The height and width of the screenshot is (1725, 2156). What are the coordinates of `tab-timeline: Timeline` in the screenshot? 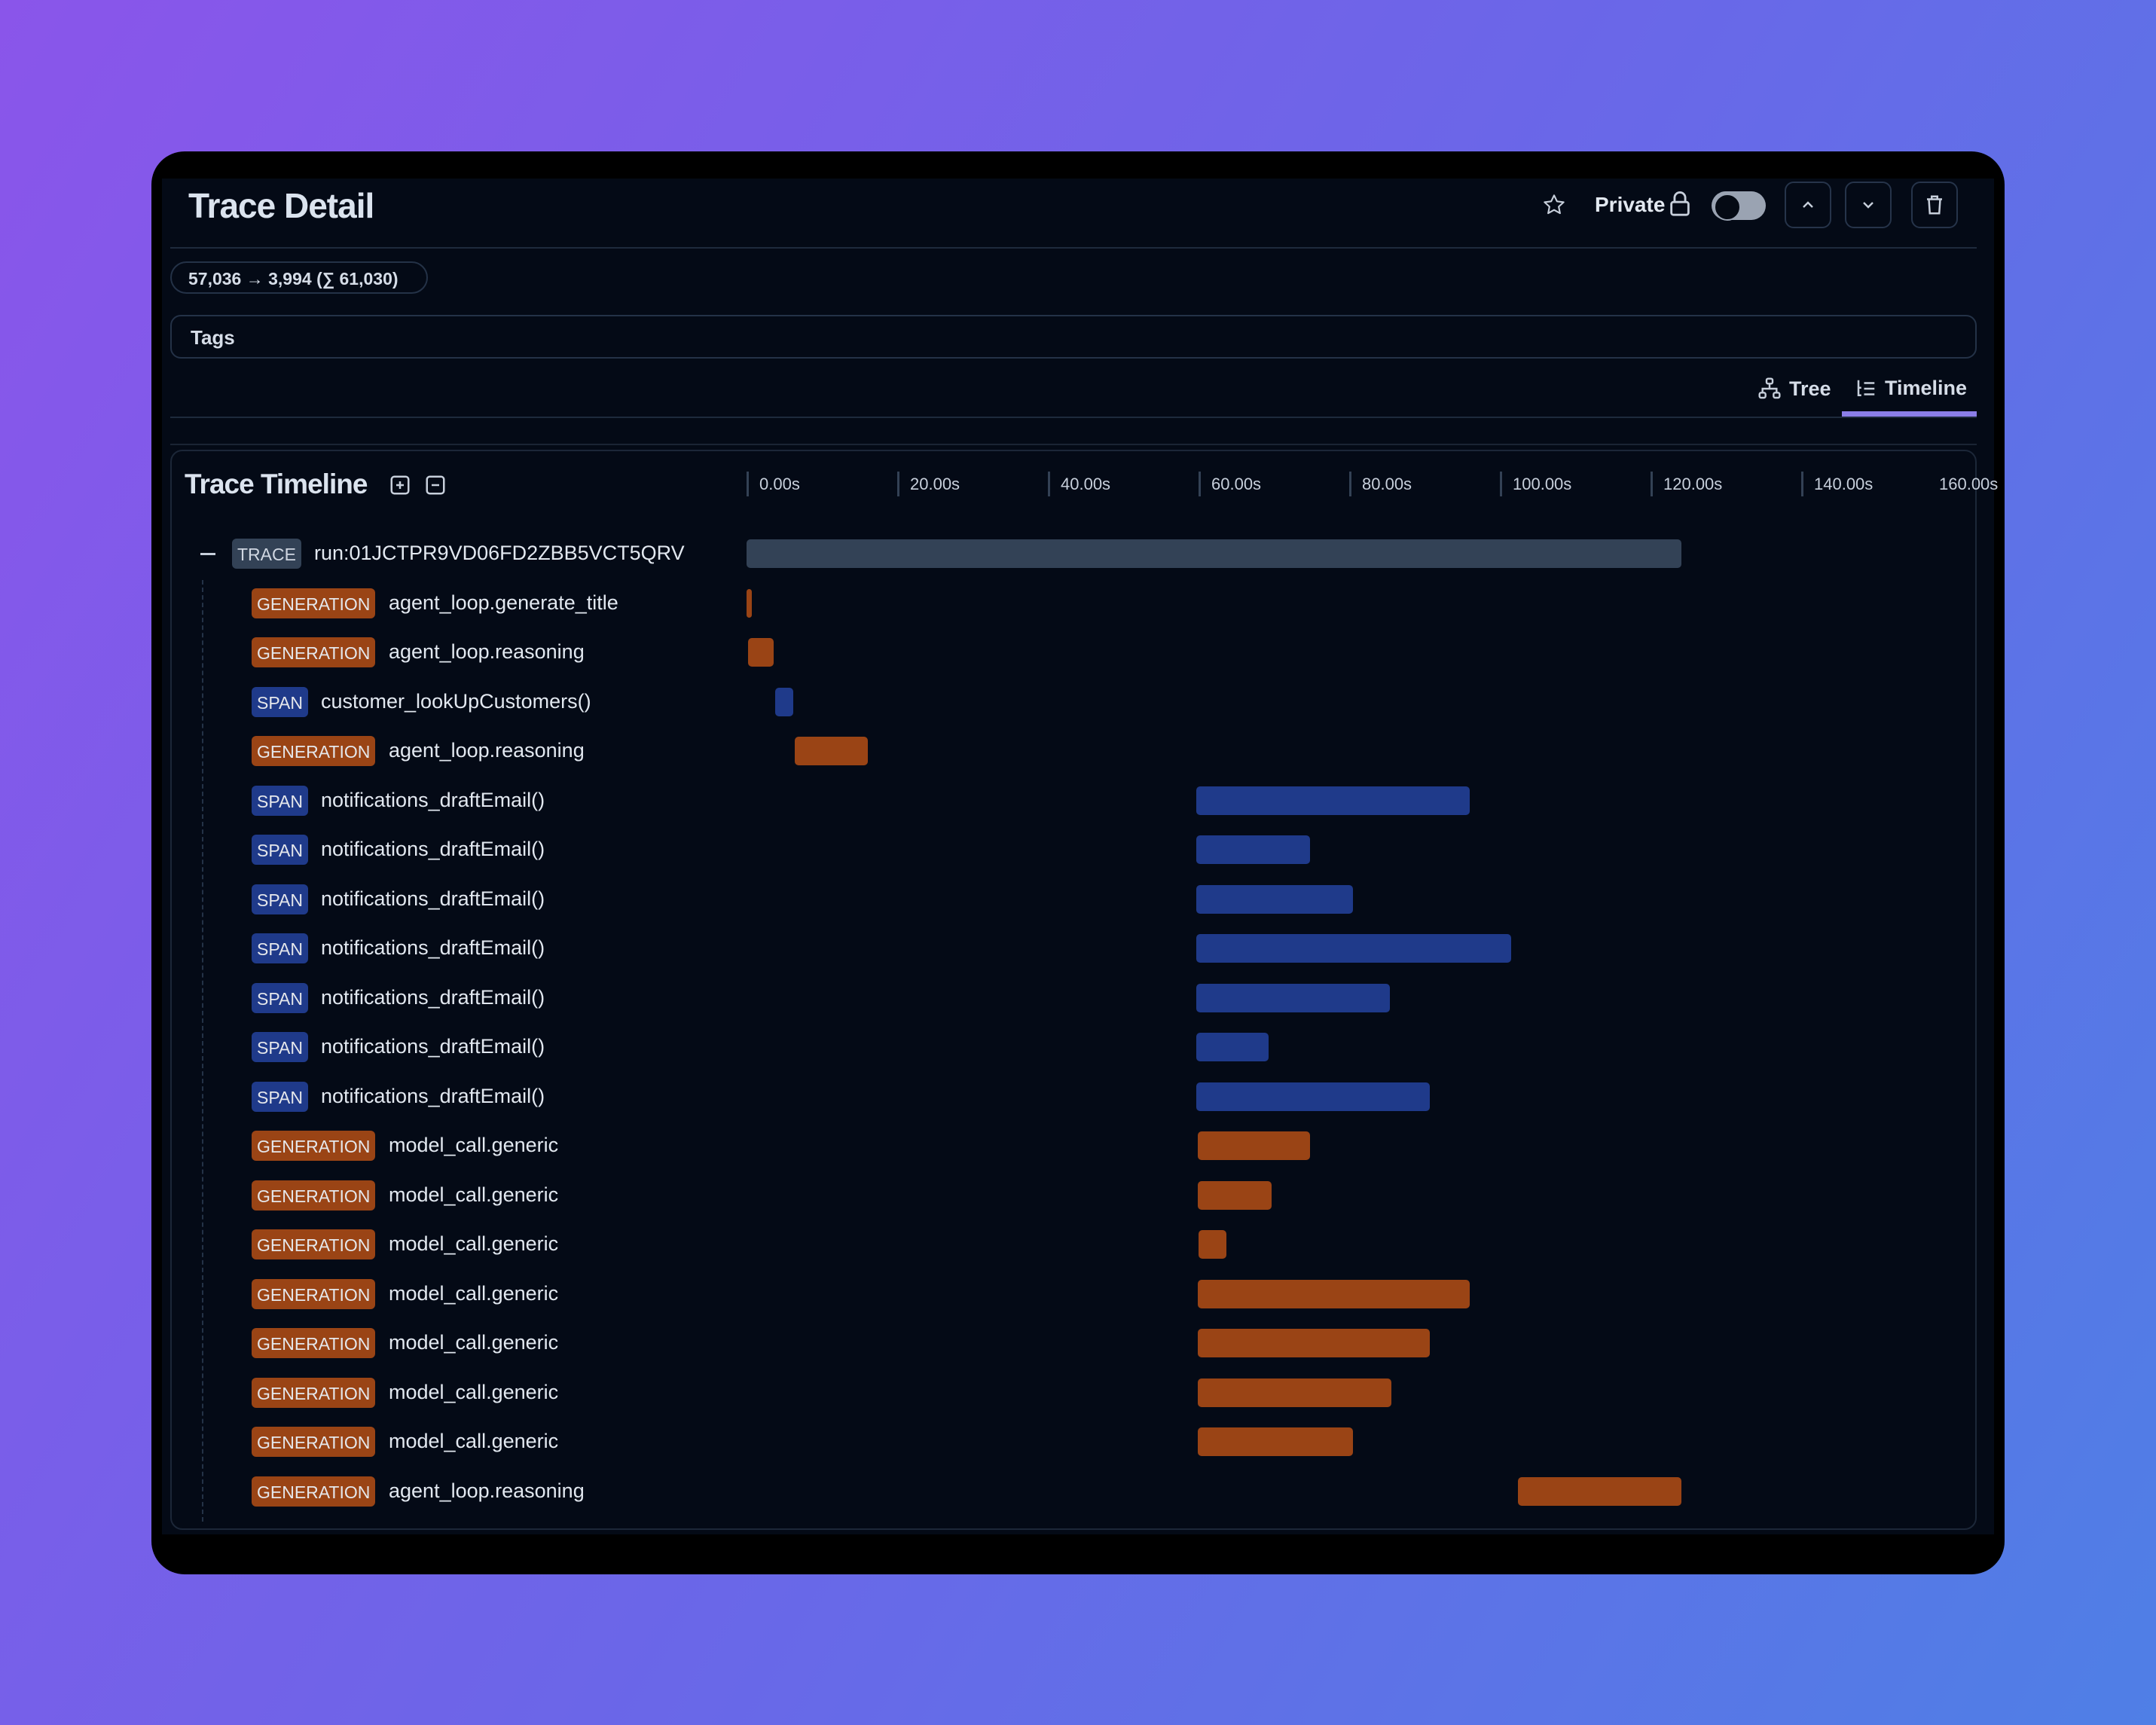 It's located at (1911, 388).